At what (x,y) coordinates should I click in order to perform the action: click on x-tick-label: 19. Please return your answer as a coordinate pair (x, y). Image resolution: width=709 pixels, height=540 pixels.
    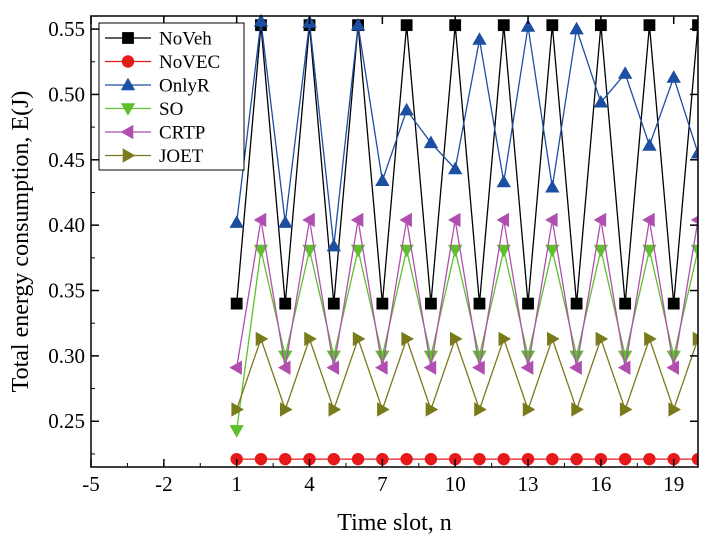
    Looking at the image, I should click on (673, 484).